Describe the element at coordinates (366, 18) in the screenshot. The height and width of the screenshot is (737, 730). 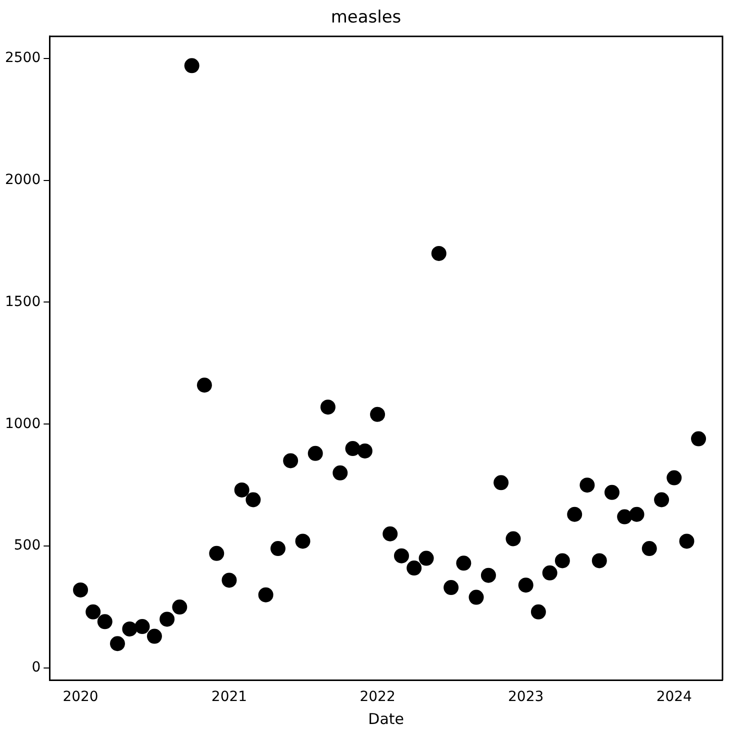
I see `chart-title: measles` at that location.